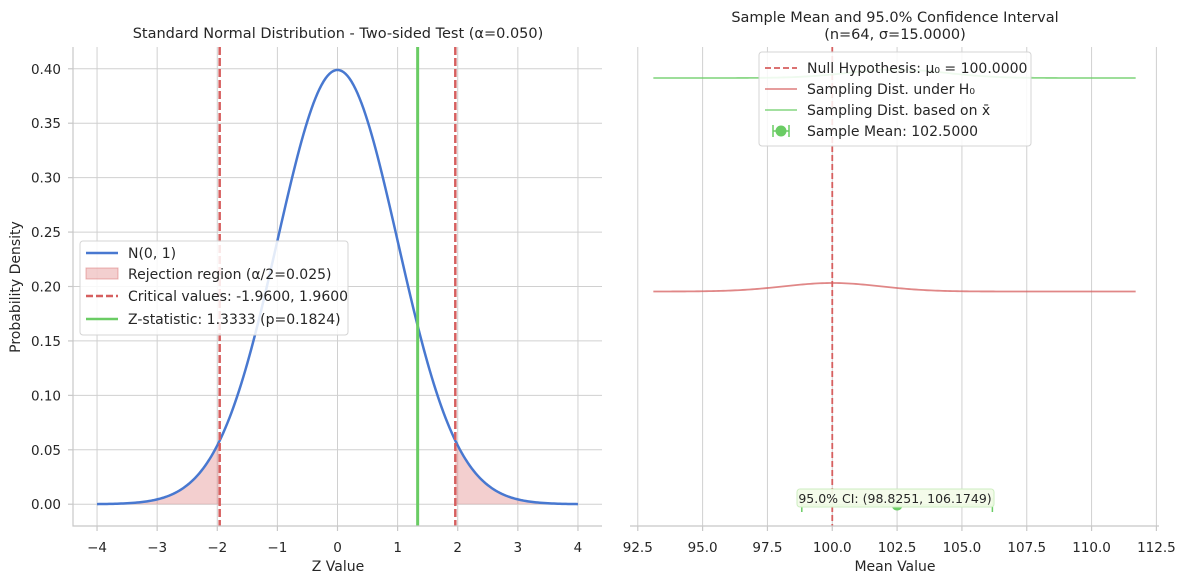 The height and width of the screenshot is (584, 1182). What do you see at coordinates (578, 548) in the screenshot?
I see `left-x-tick-label: 4` at bounding box center [578, 548].